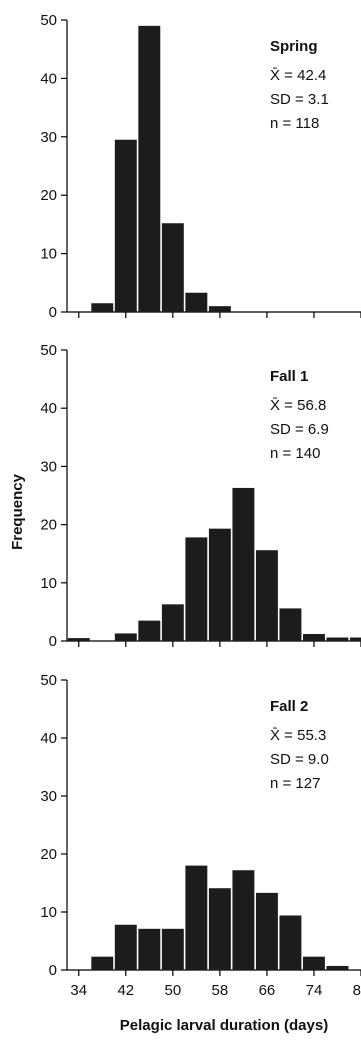  What do you see at coordinates (17, 511) in the screenshot?
I see `y-axis-title: Frequency` at bounding box center [17, 511].